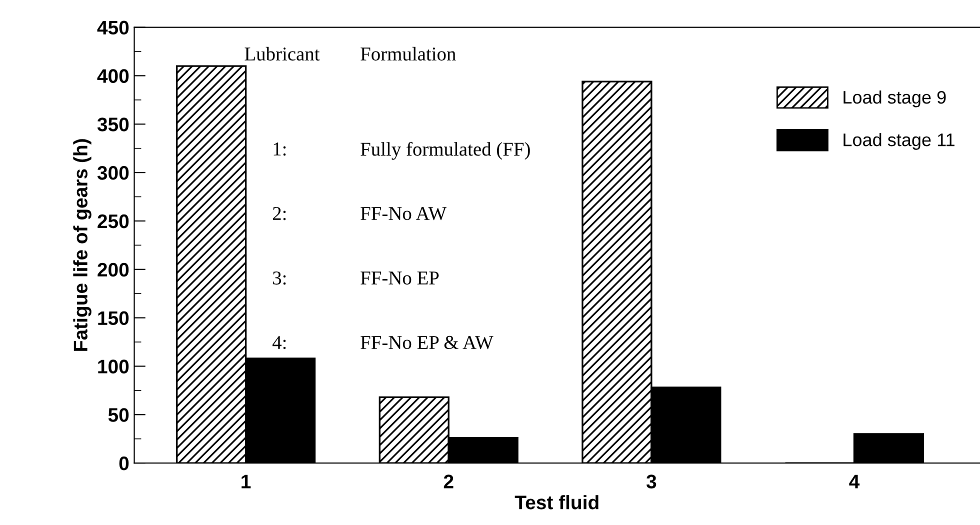 This screenshot has width=980, height=525. I want to click on y-tick-label: 0, so click(124, 463).